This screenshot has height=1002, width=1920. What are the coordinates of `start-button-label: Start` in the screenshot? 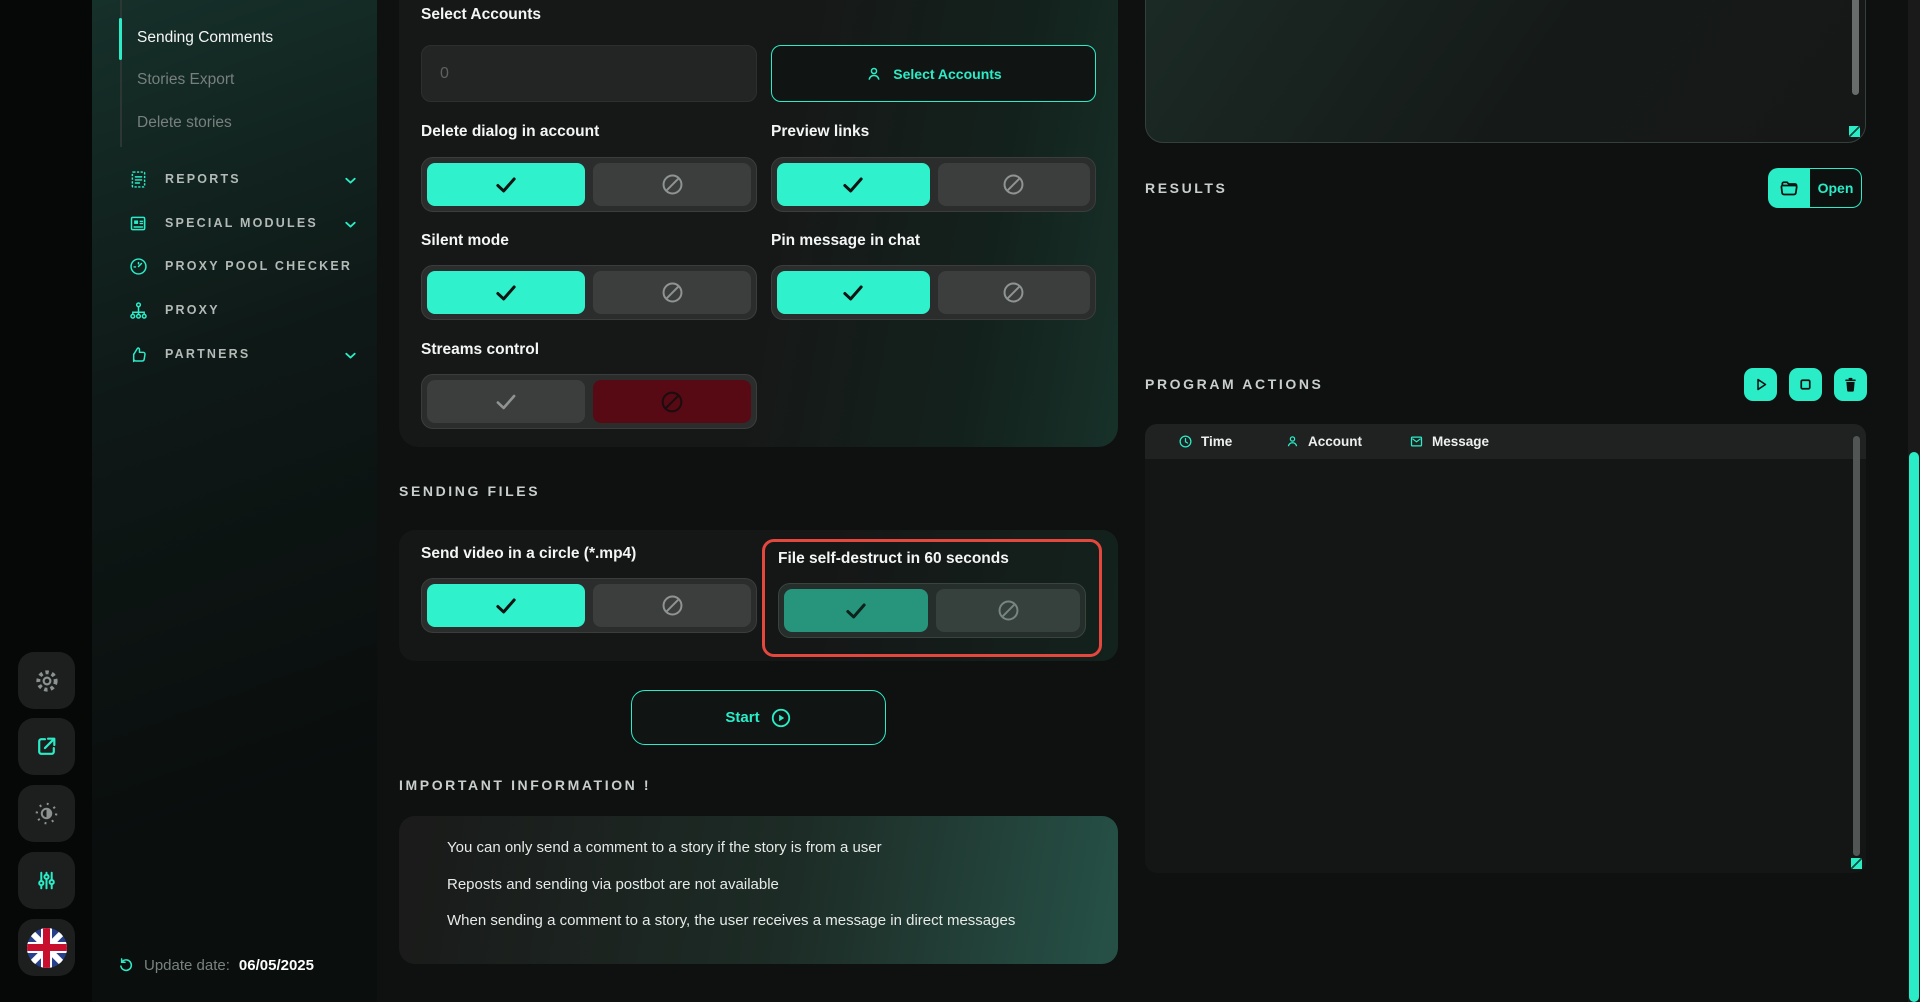 It's located at (742, 717).